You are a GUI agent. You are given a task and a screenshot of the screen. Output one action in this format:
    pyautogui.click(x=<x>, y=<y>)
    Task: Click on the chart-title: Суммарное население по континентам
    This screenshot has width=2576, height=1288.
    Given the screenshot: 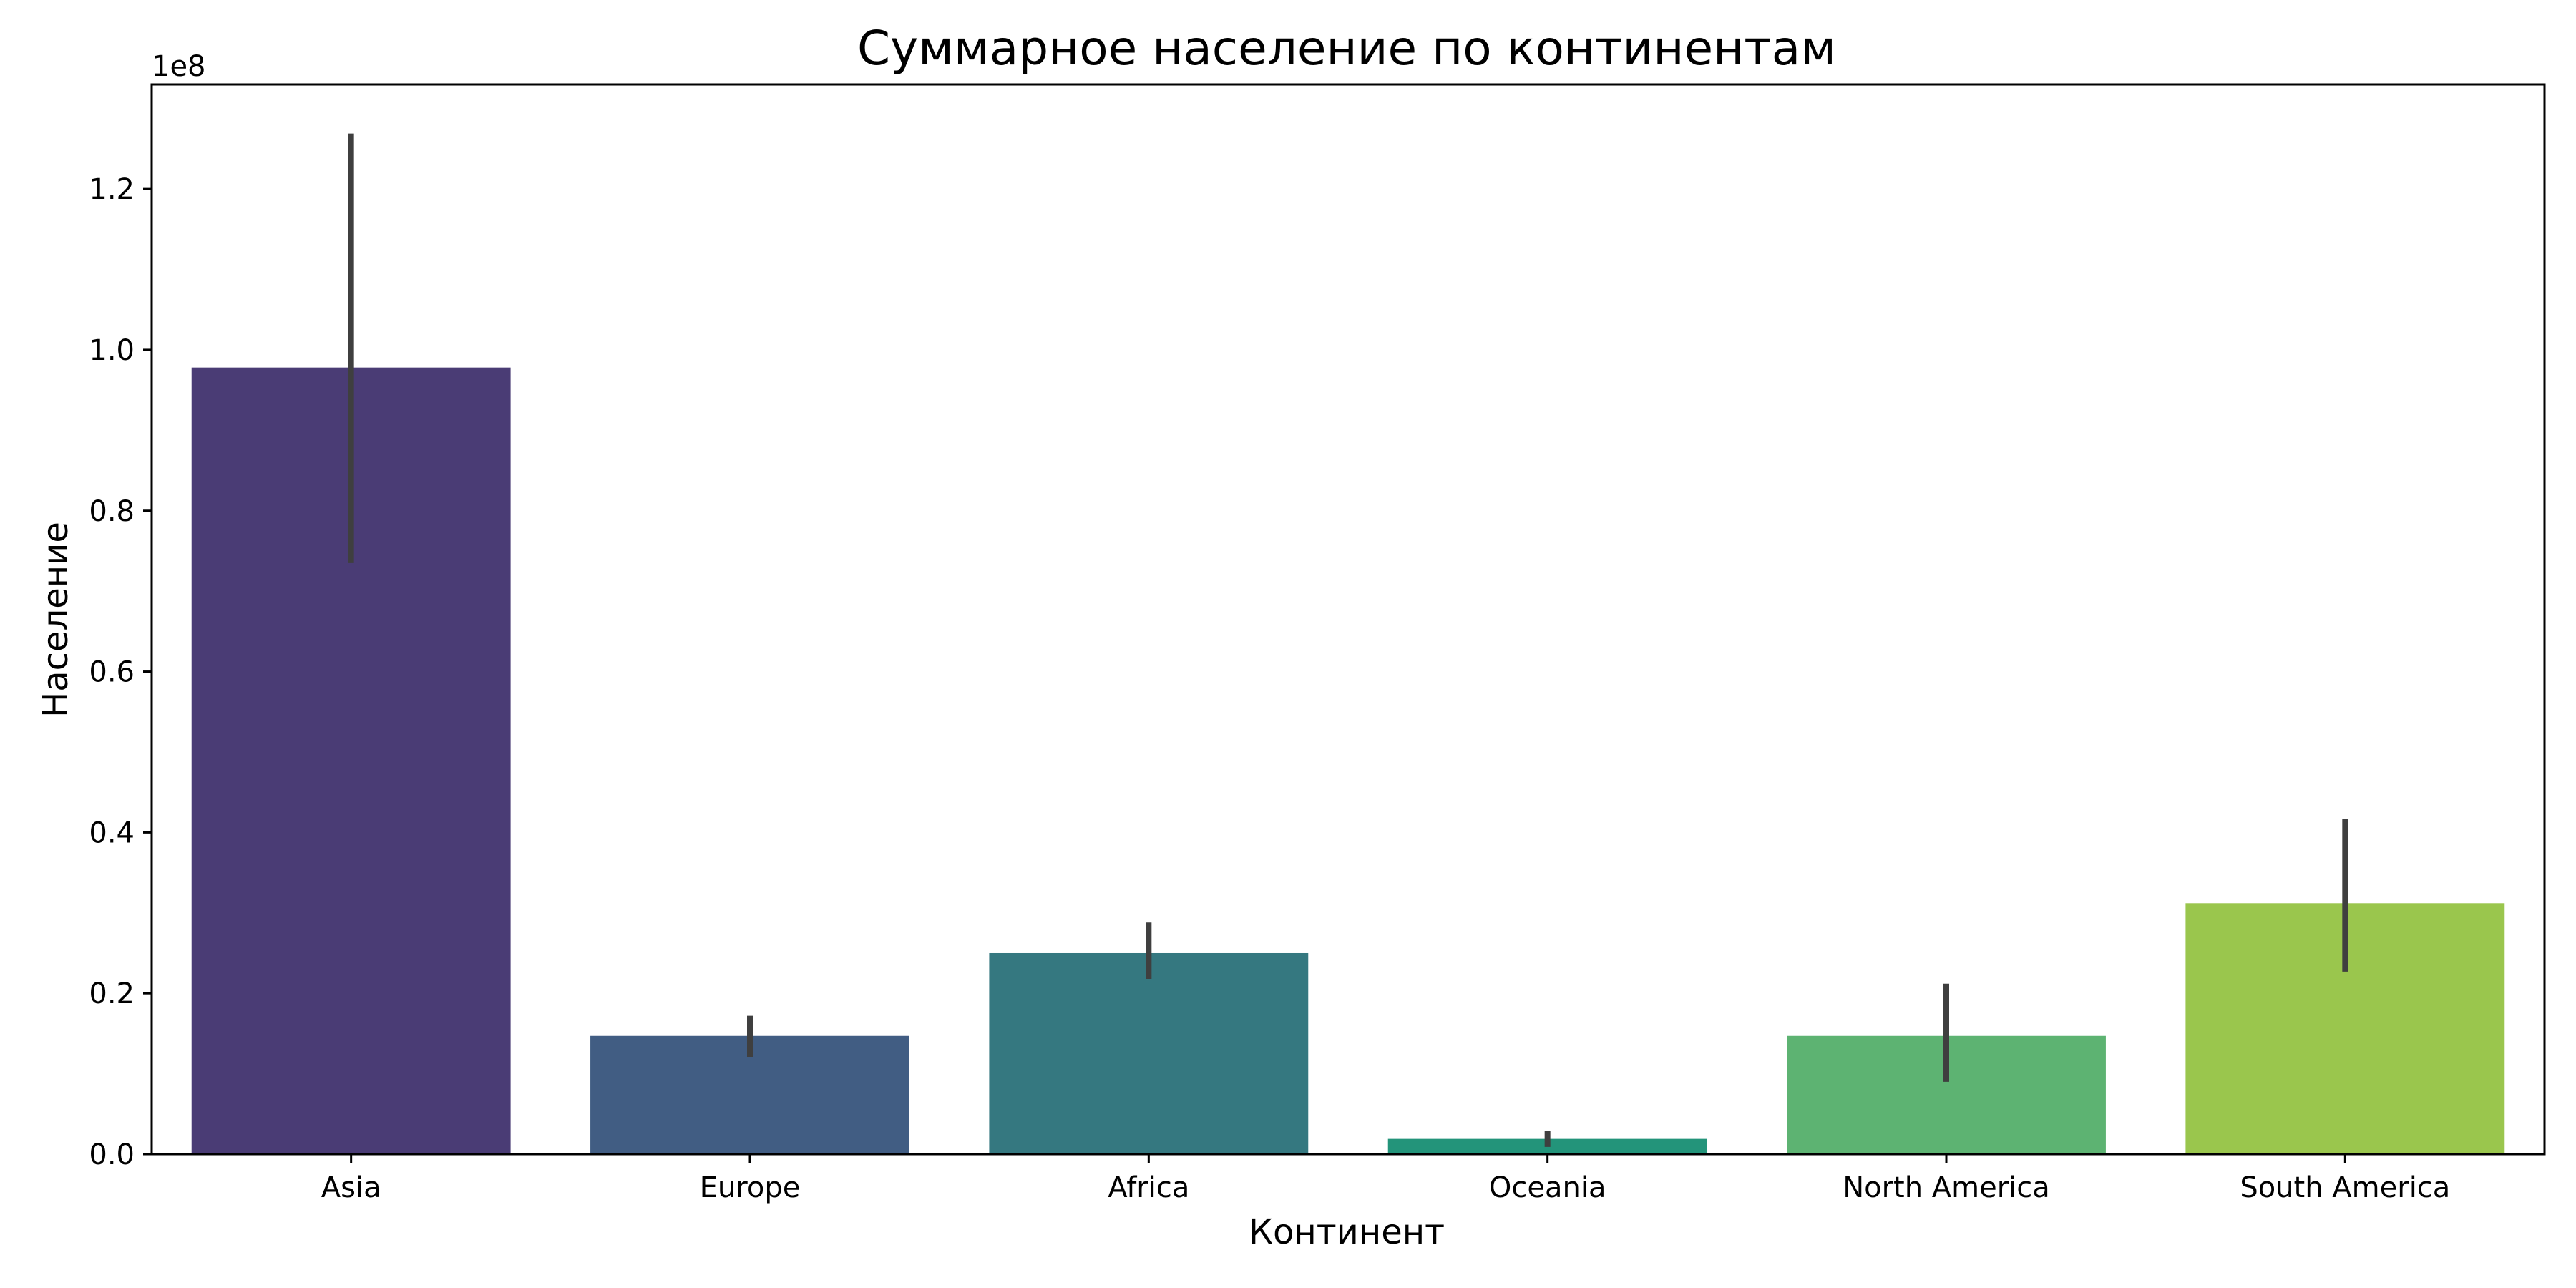 What is the action you would take?
    pyautogui.click(x=1346, y=48)
    